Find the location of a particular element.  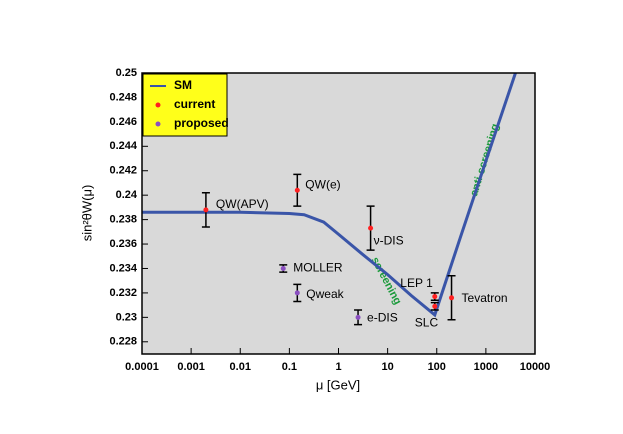

x-tick-label: 10000 is located at coordinates (535, 367).